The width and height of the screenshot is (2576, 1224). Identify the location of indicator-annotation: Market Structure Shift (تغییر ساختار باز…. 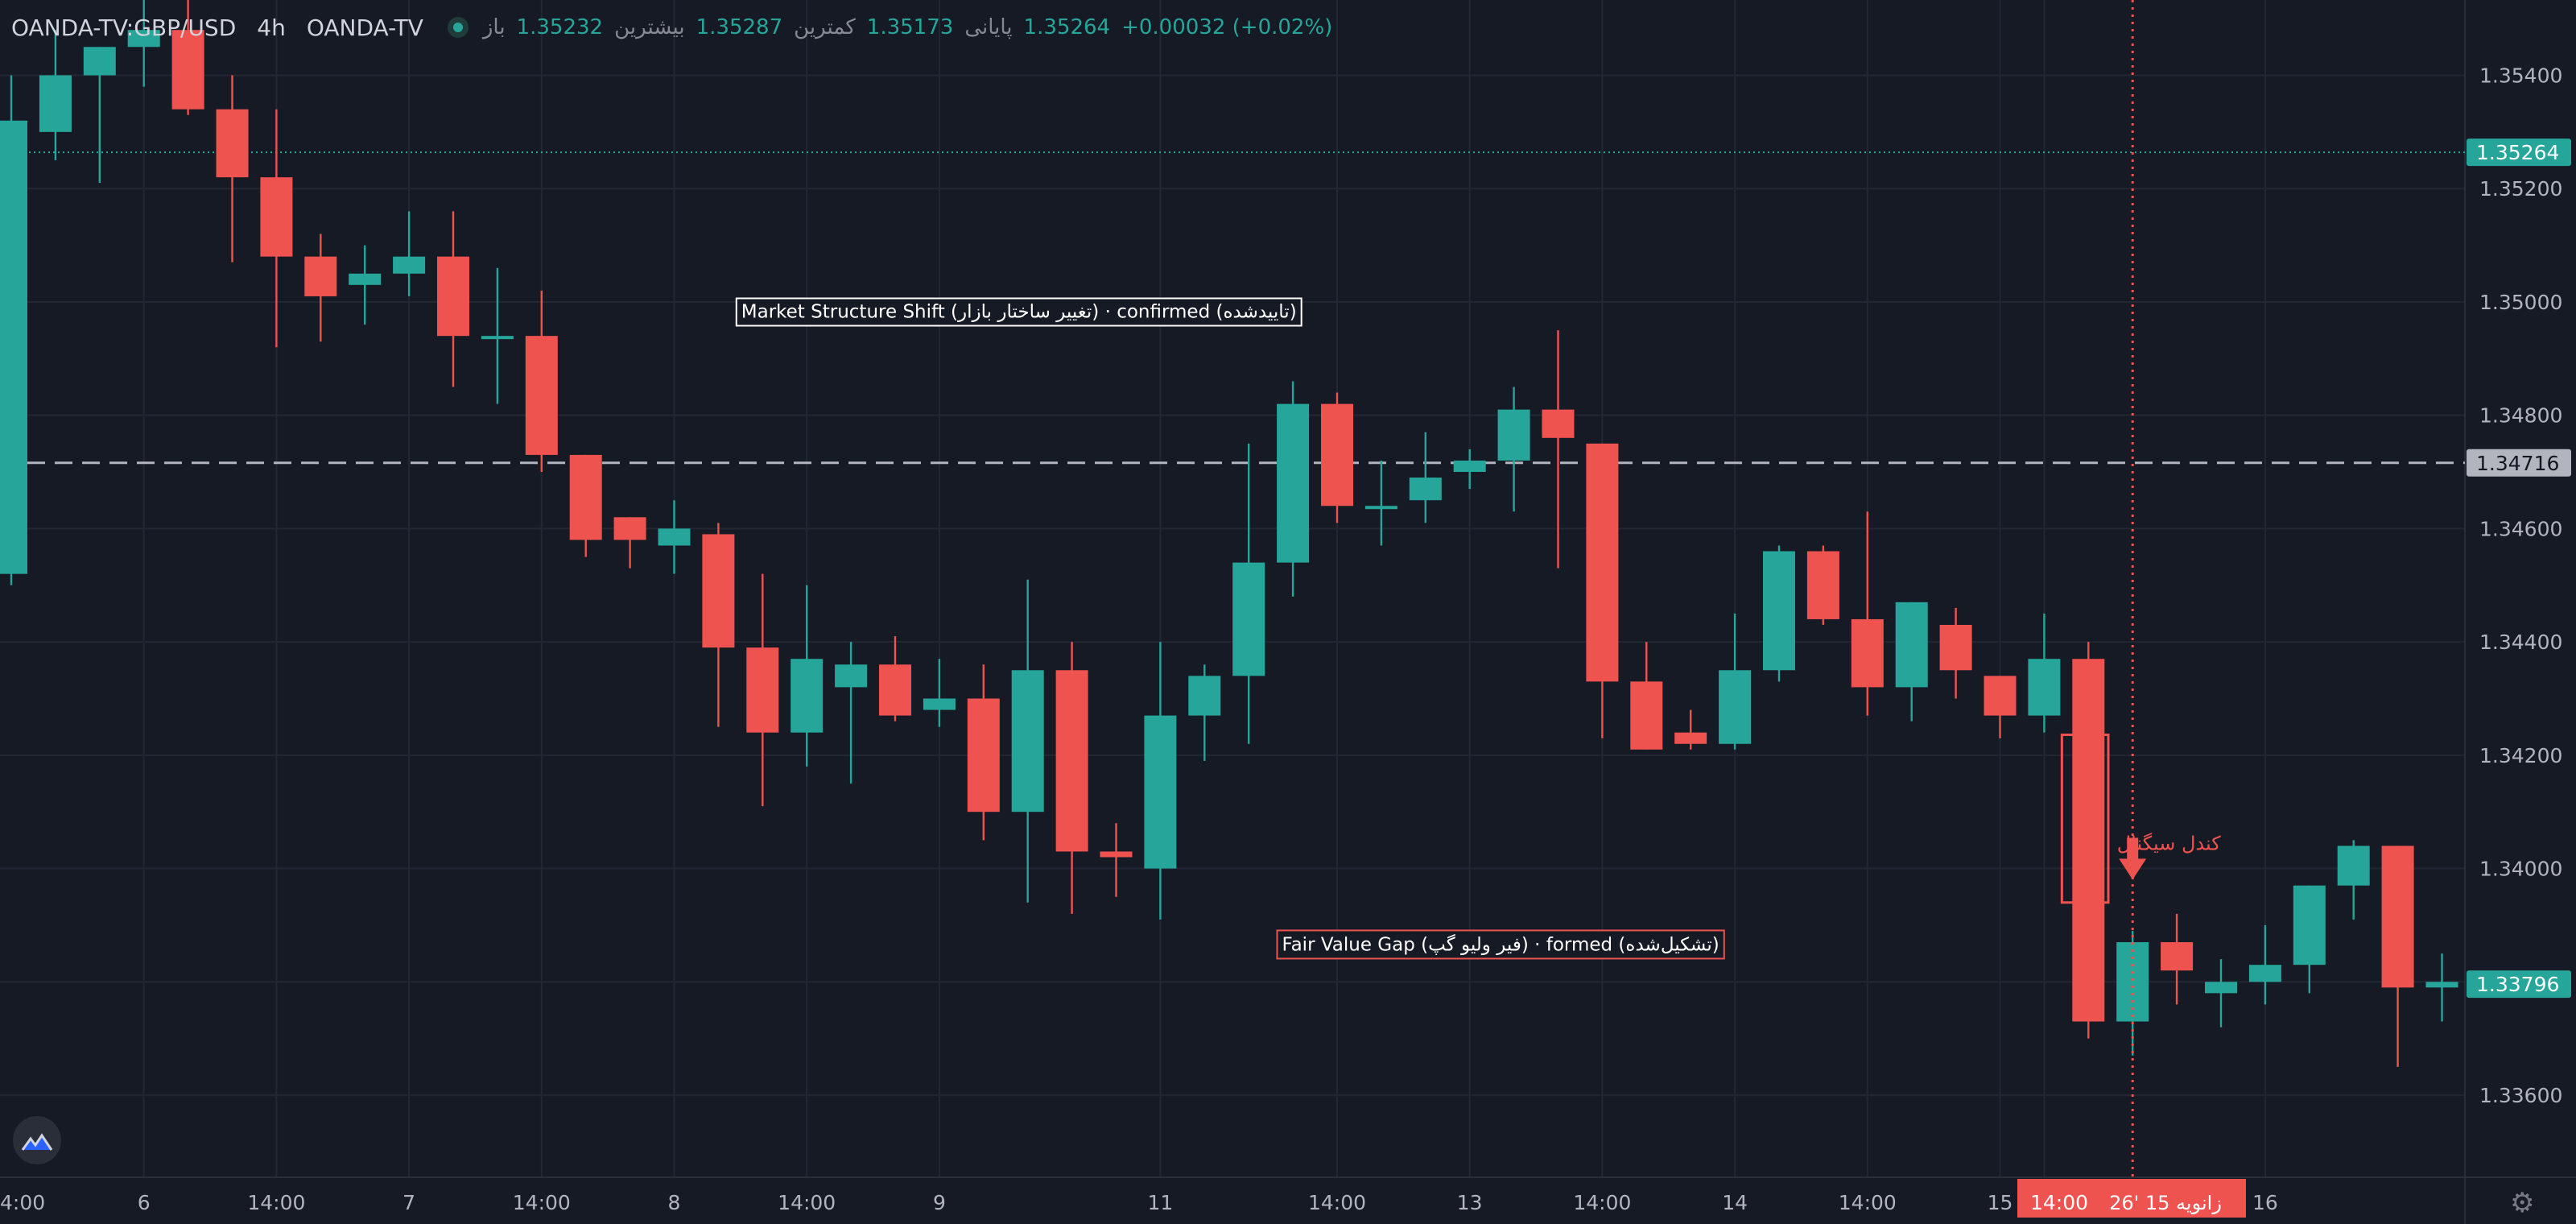
(1018, 312).